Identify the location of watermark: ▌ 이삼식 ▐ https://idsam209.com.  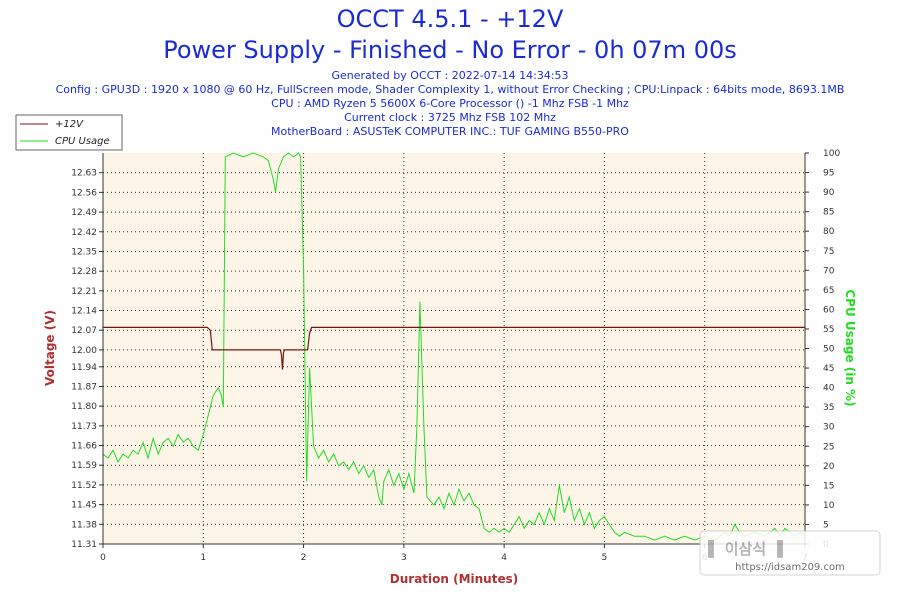
(790, 553).